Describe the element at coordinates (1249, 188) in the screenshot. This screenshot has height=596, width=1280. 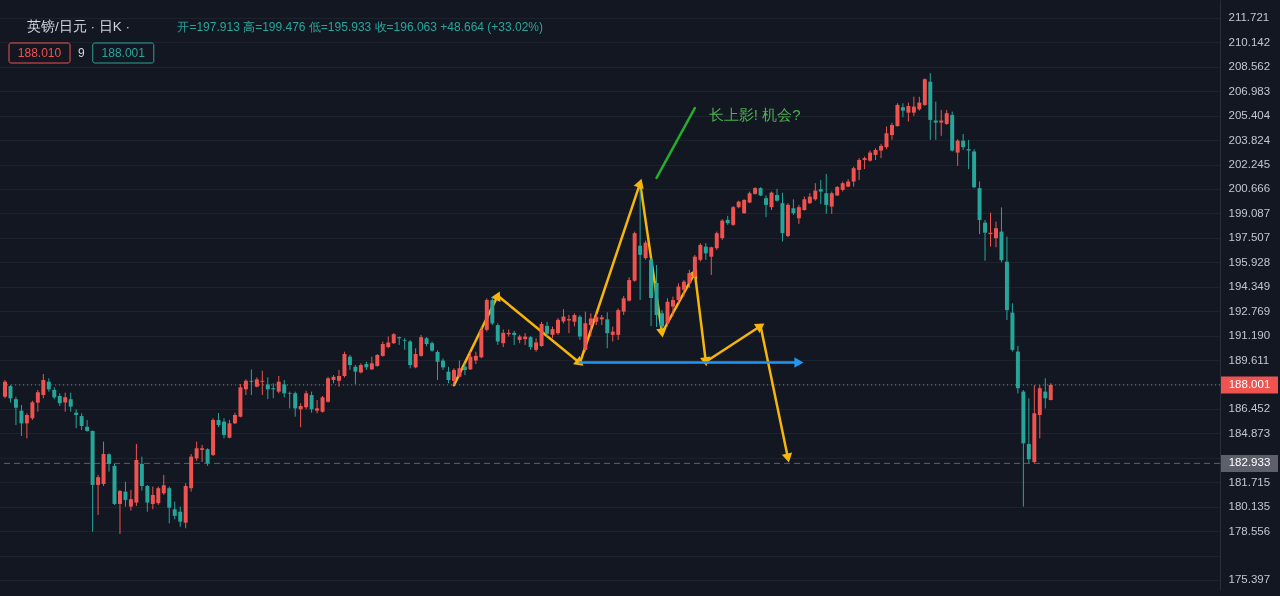
I see `y-tick-label: 200.666` at that location.